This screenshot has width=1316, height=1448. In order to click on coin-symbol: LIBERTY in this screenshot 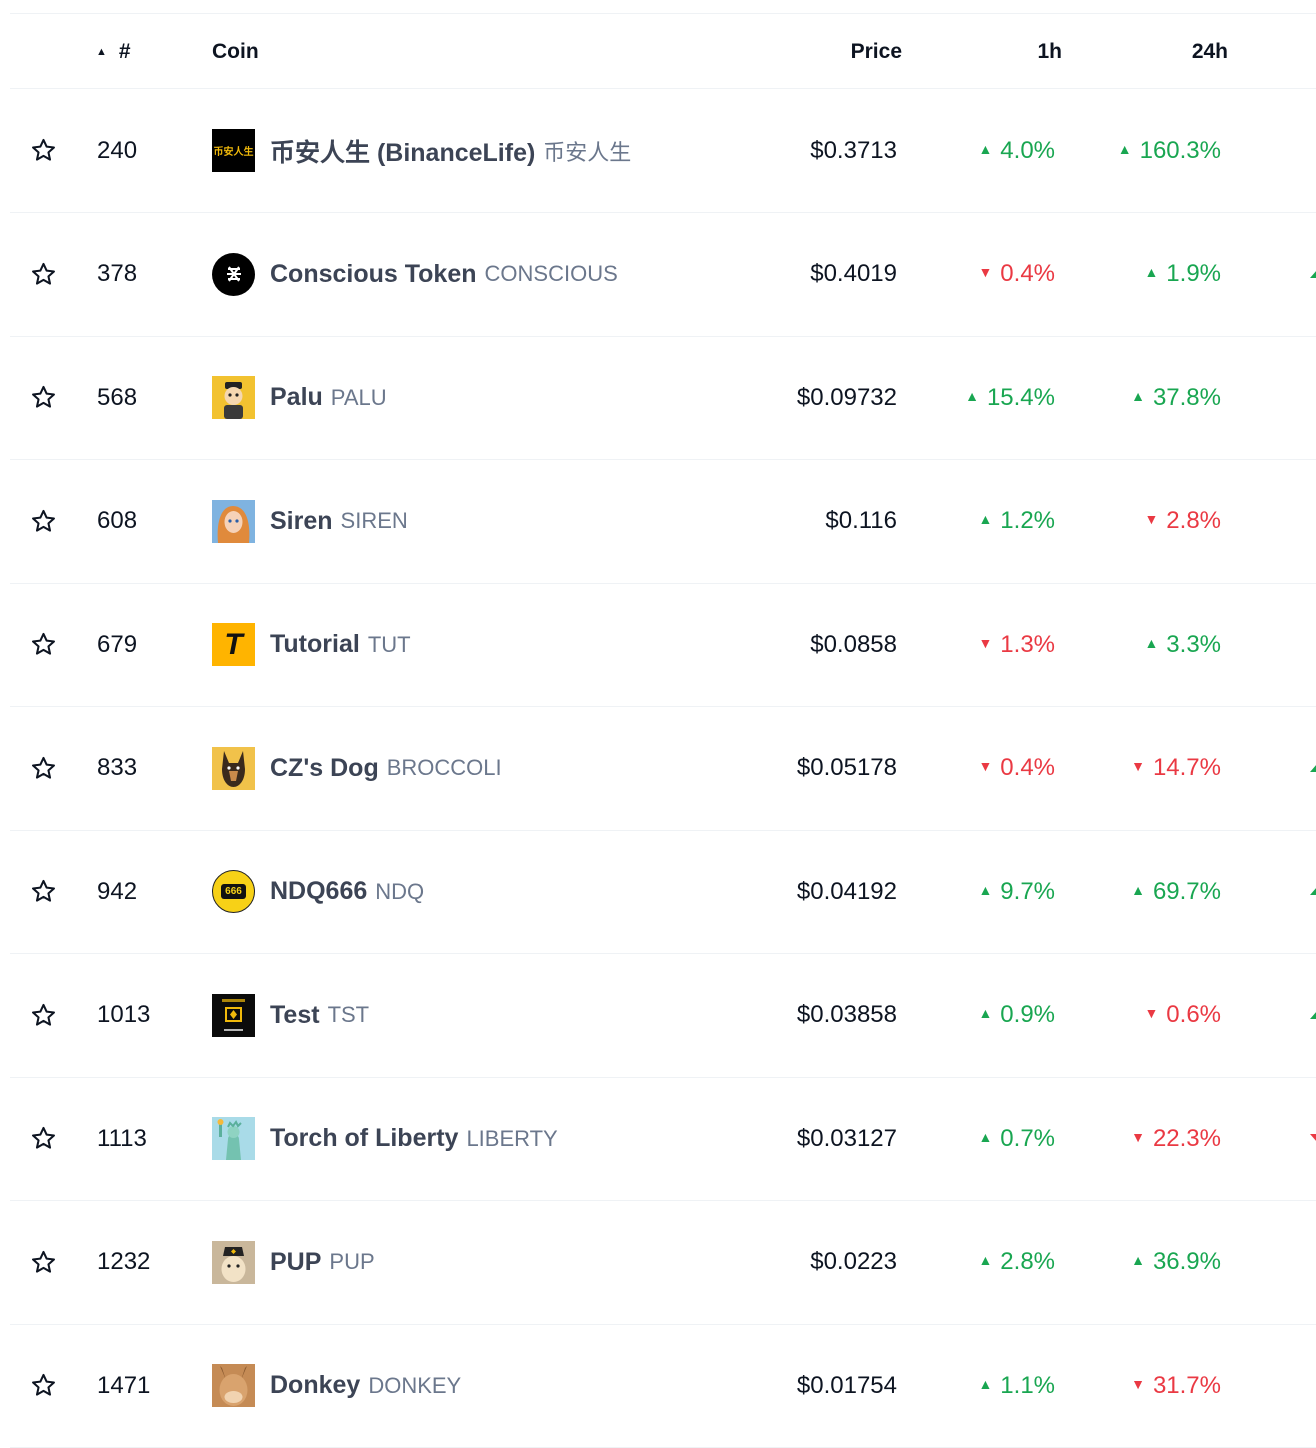, I will do `click(512, 1138)`.